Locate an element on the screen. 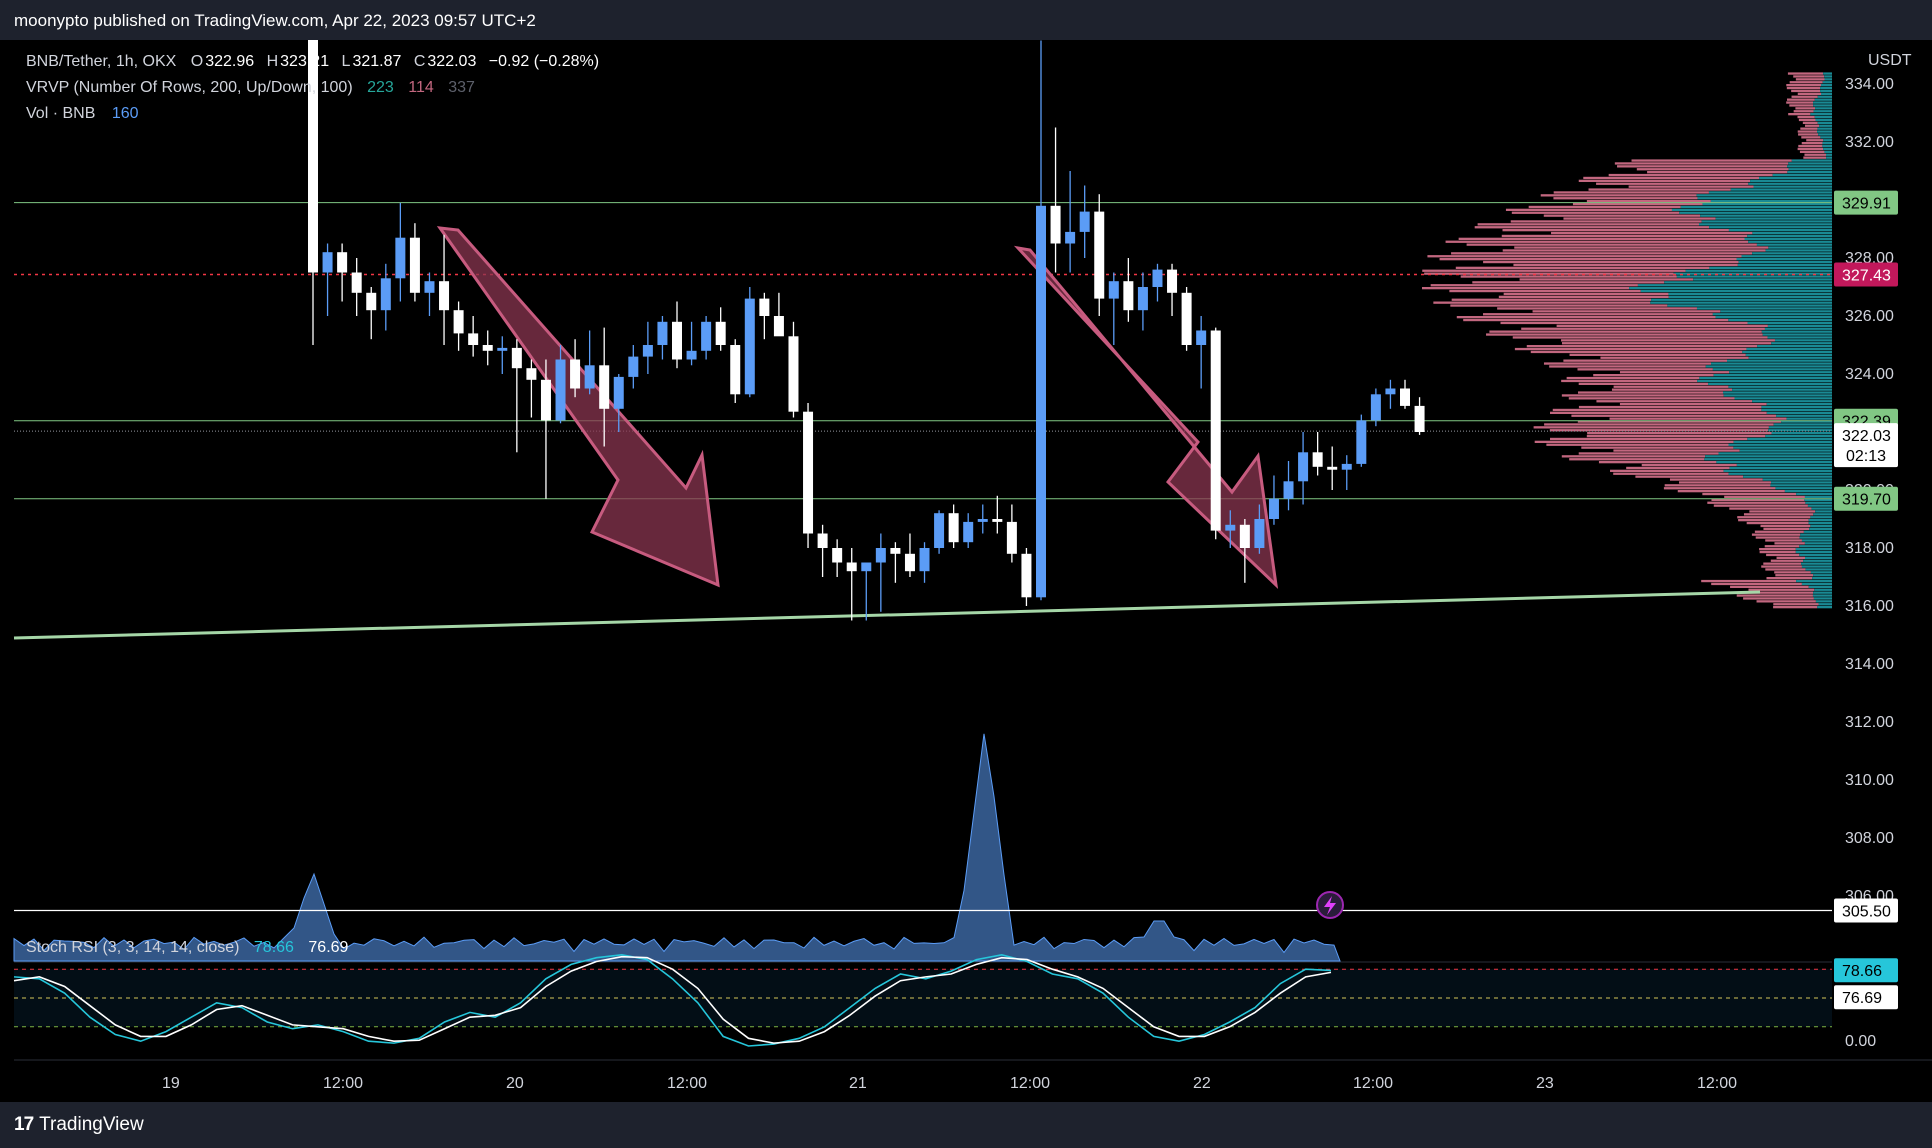  low-label: L is located at coordinates (346, 61).